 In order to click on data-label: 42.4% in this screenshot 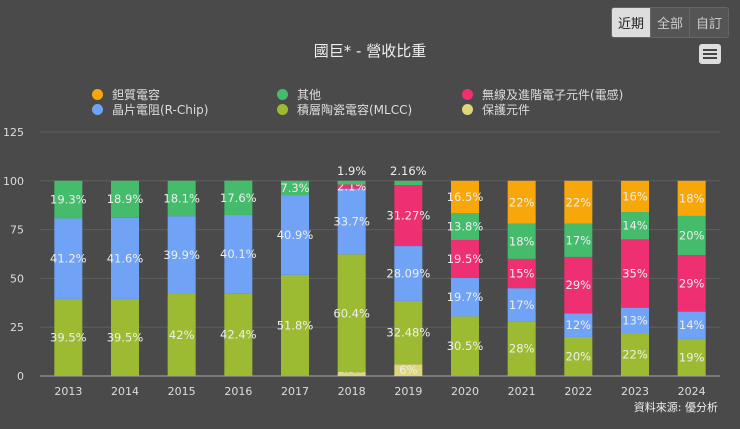, I will do `click(238, 335)`.